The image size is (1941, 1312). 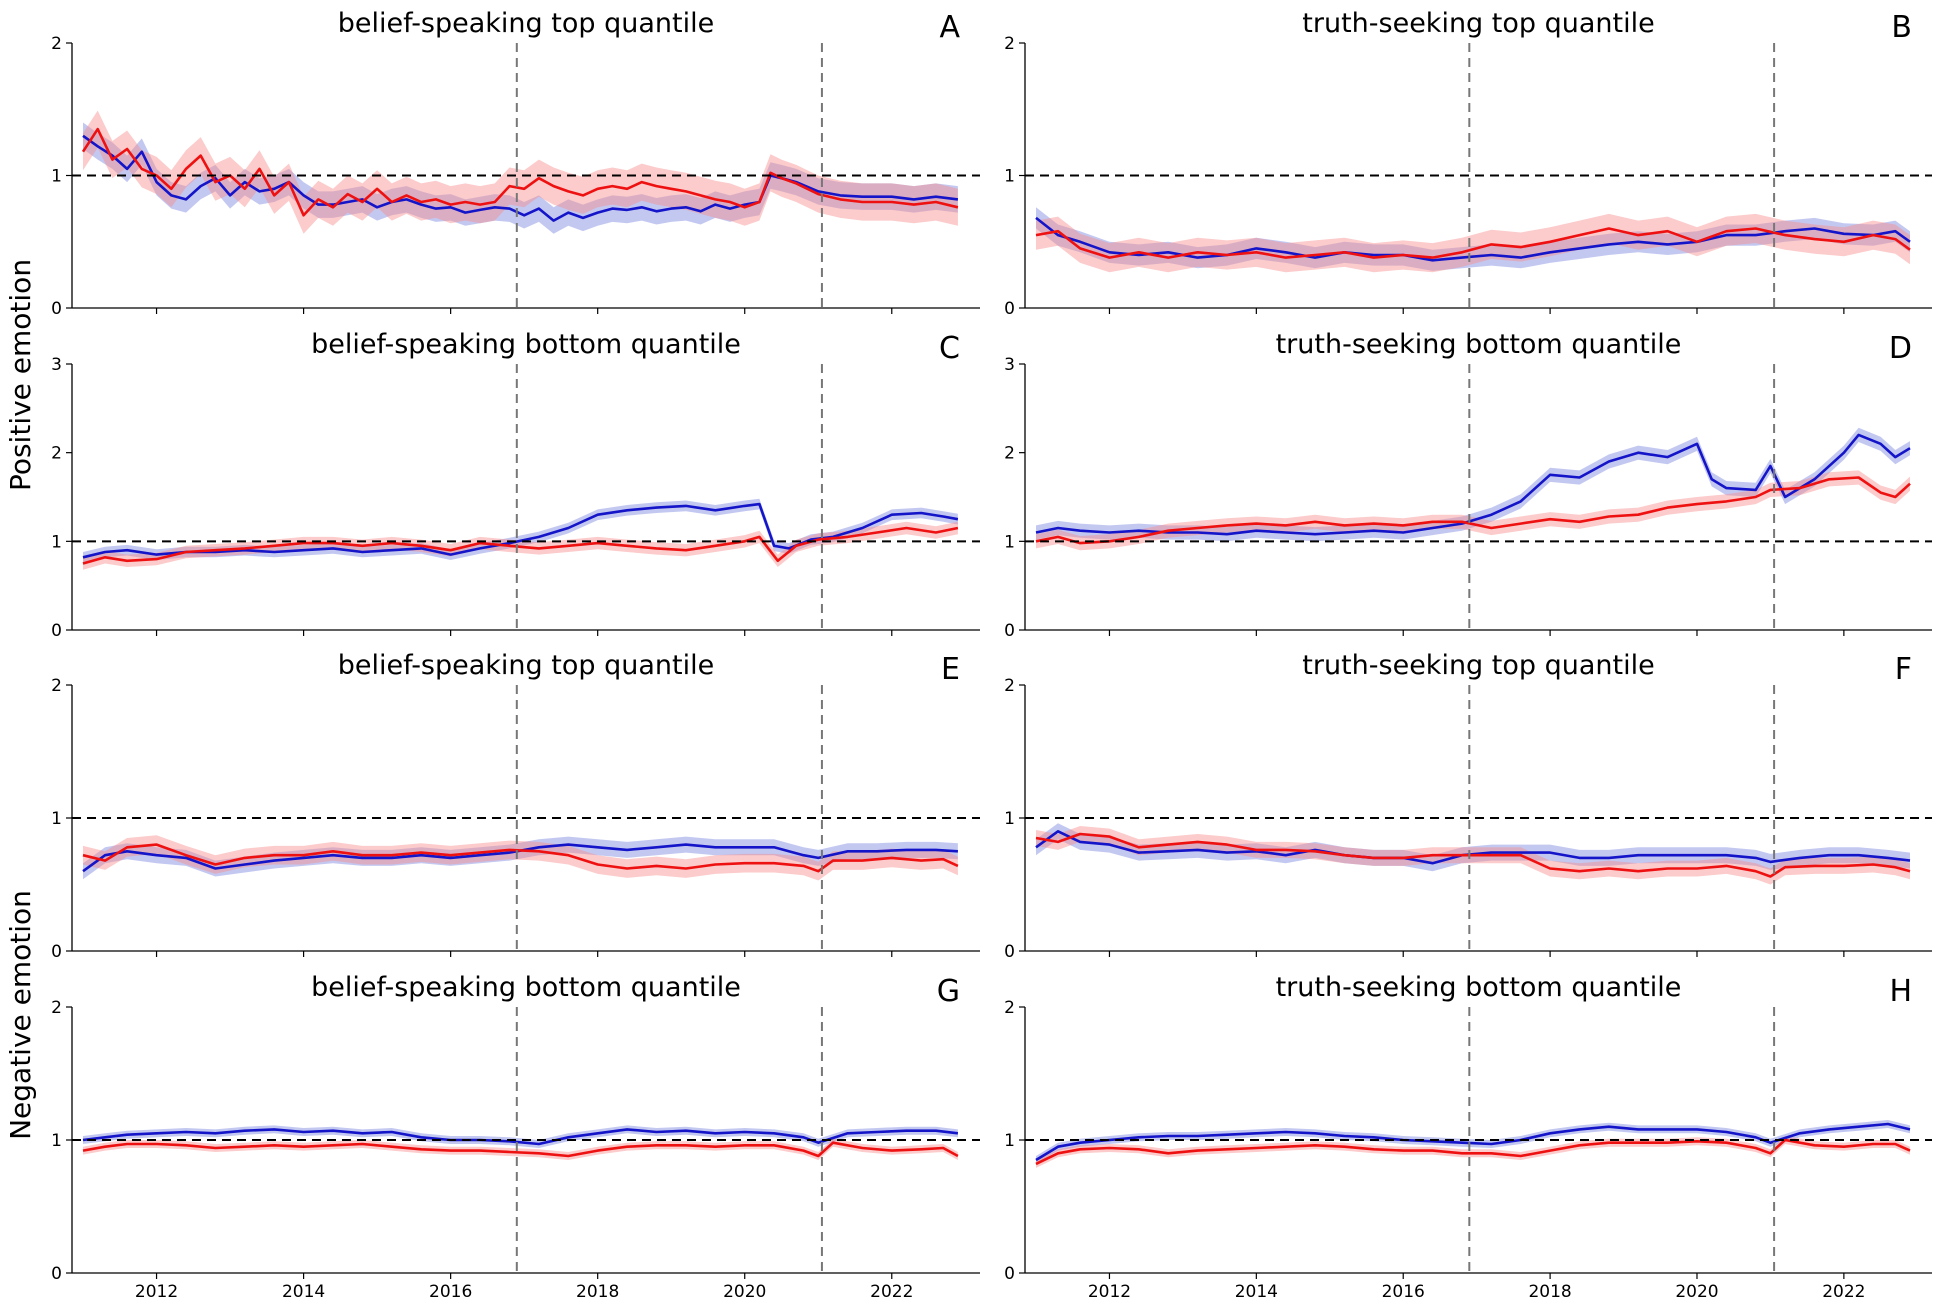 I want to click on panel-letter: H, so click(x=1900, y=991).